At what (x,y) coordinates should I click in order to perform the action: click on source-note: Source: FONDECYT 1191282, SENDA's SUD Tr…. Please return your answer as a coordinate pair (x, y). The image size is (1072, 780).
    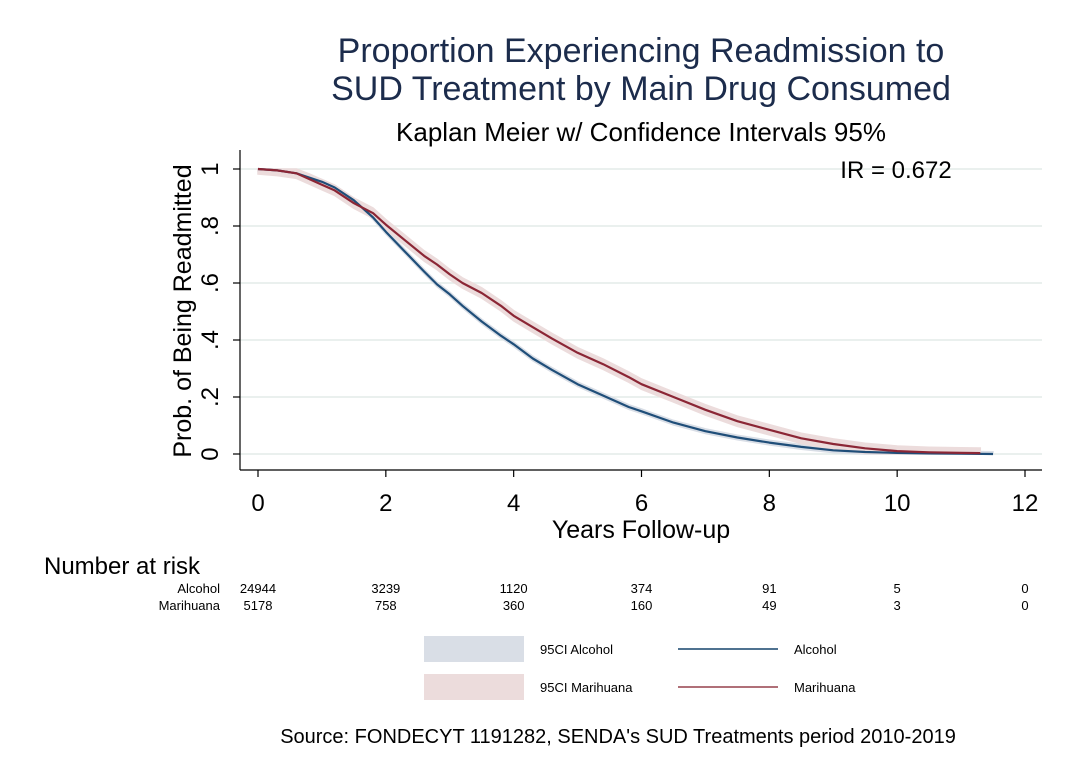
    Looking at the image, I should click on (618, 737).